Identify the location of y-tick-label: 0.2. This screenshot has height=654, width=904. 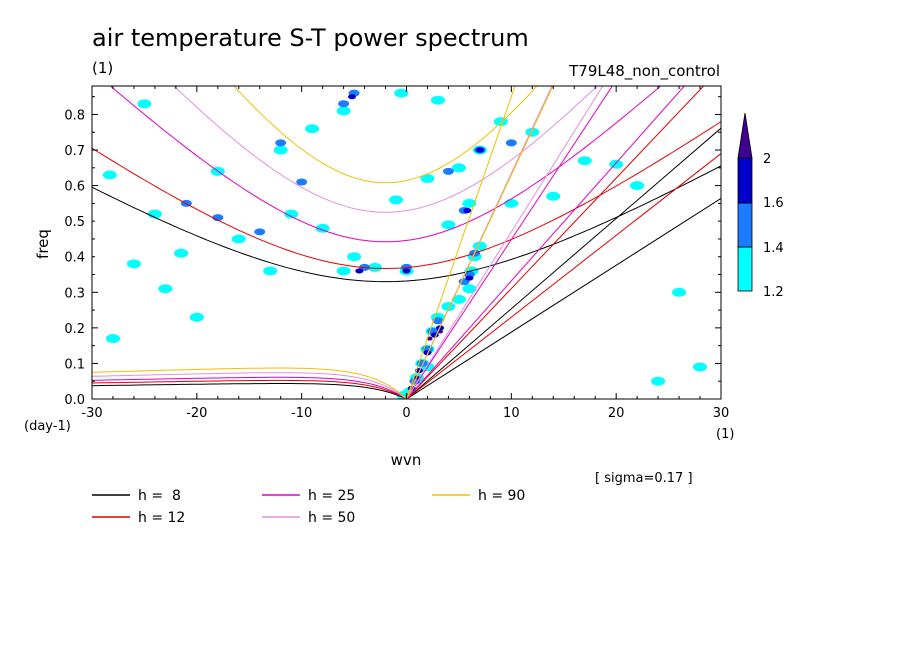
(74, 329).